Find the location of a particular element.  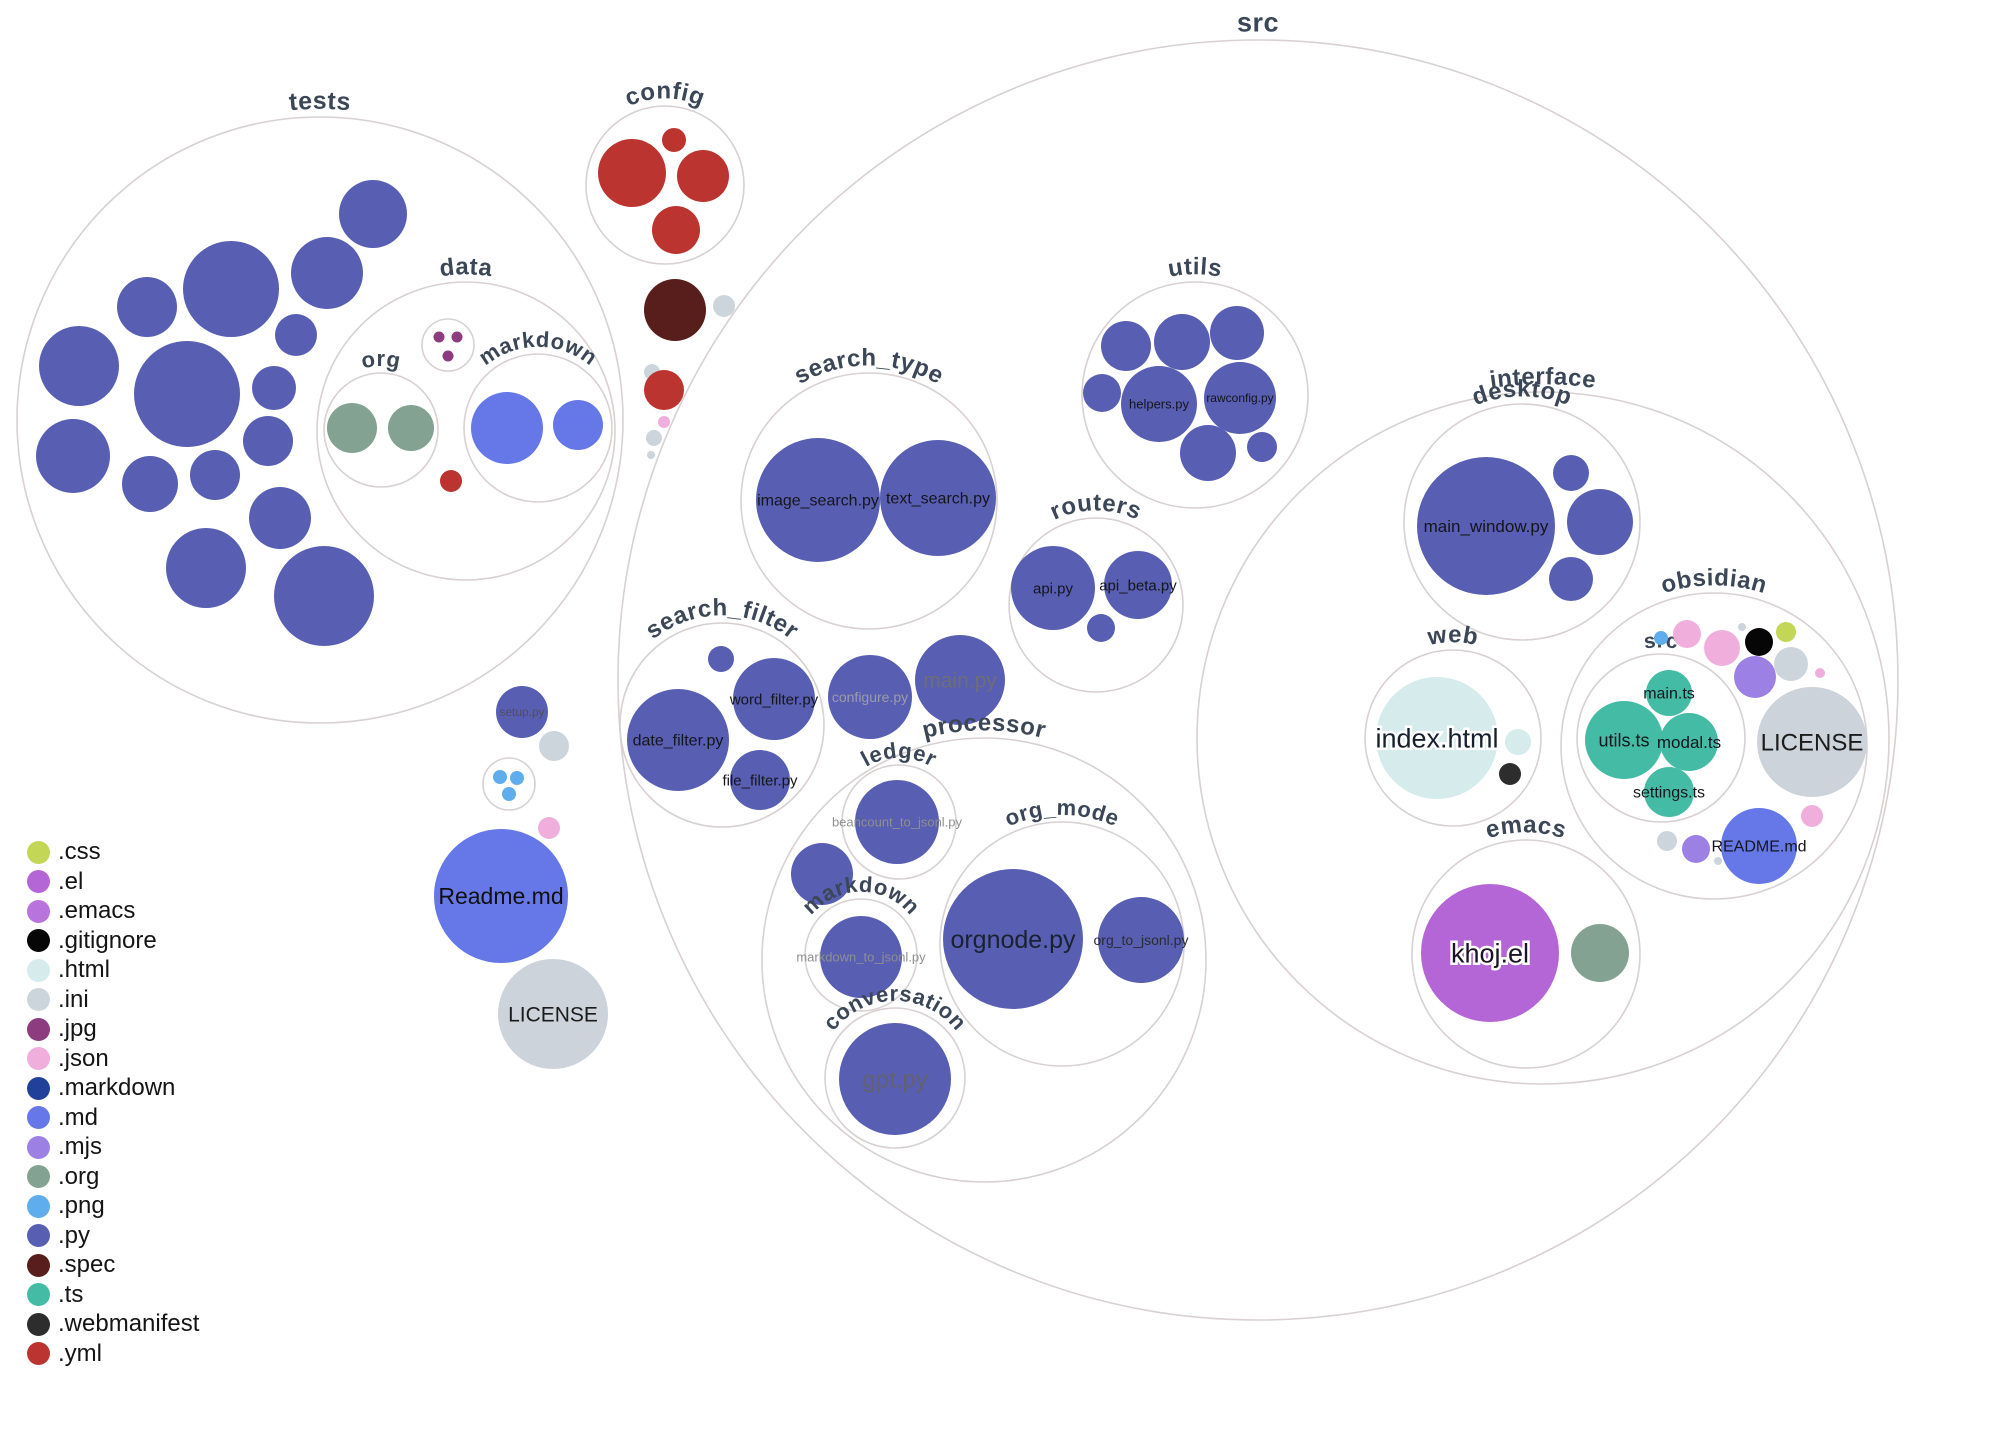

legend-item-yml: .yml is located at coordinates (64, 1354).